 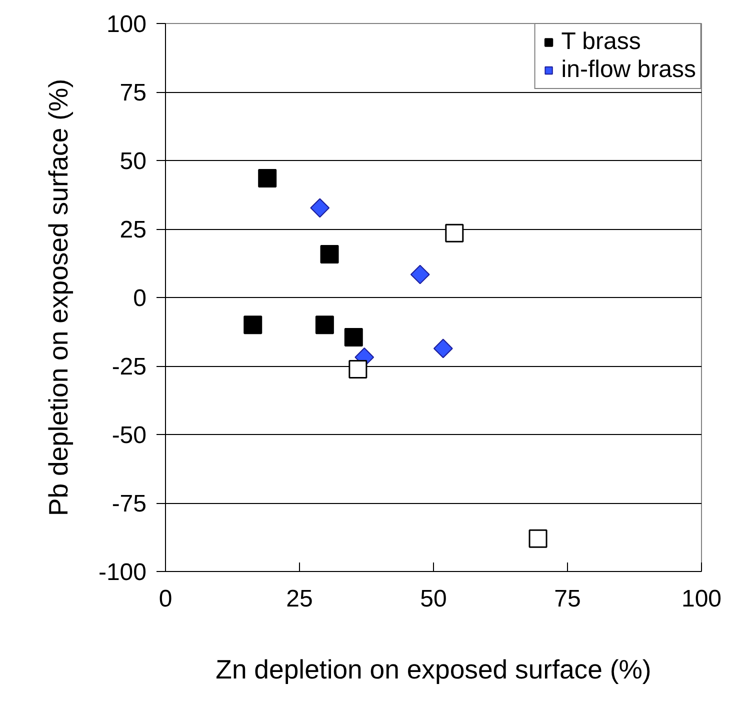 I want to click on y-tick-label: 25, so click(x=133, y=230).